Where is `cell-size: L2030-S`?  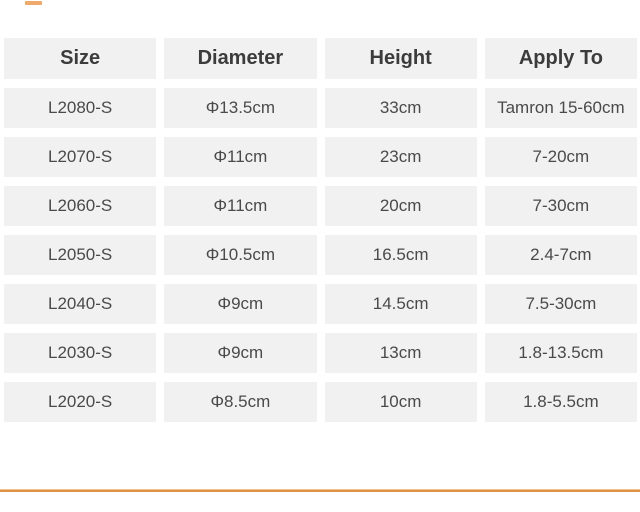 cell-size: L2030-S is located at coordinates (80, 353).